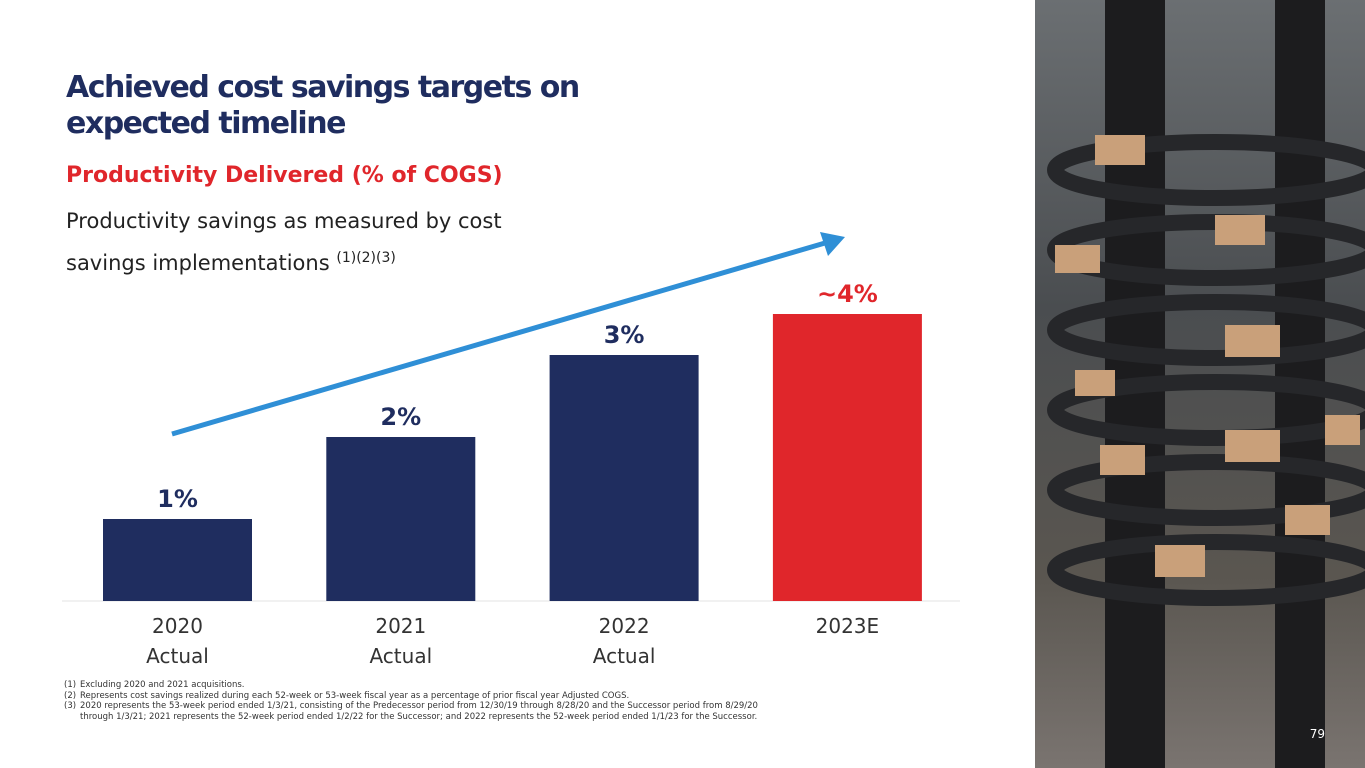  Describe the element at coordinates (848, 626) in the screenshot. I see `category-label: 2023E` at that location.